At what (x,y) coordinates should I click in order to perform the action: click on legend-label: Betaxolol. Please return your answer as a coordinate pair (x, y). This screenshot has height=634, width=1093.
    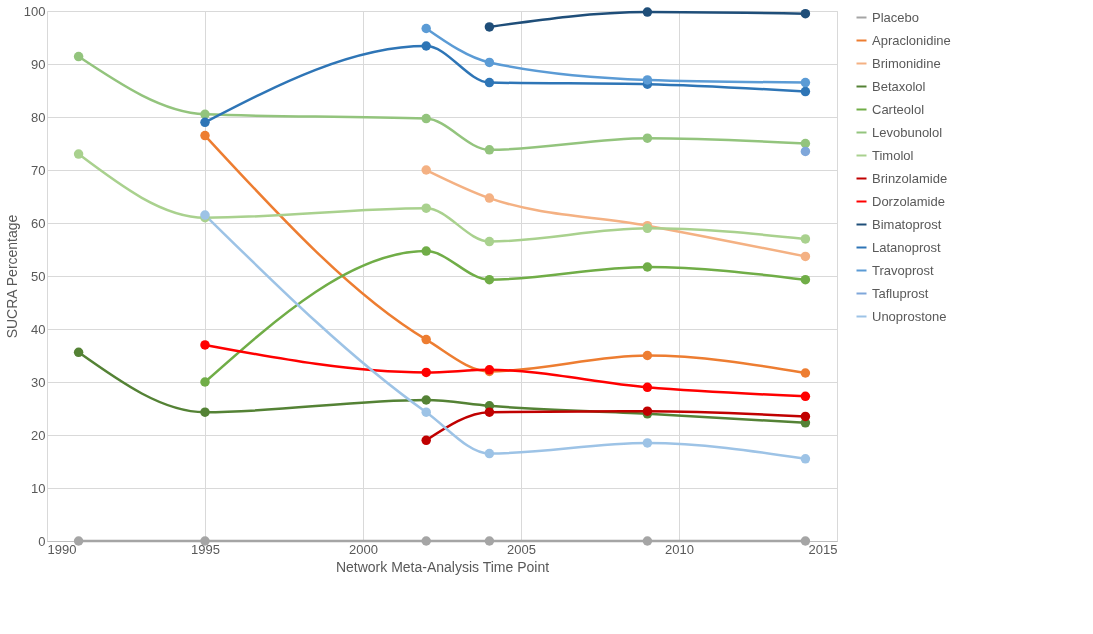
    Looking at the image, I should click on (899, 86).